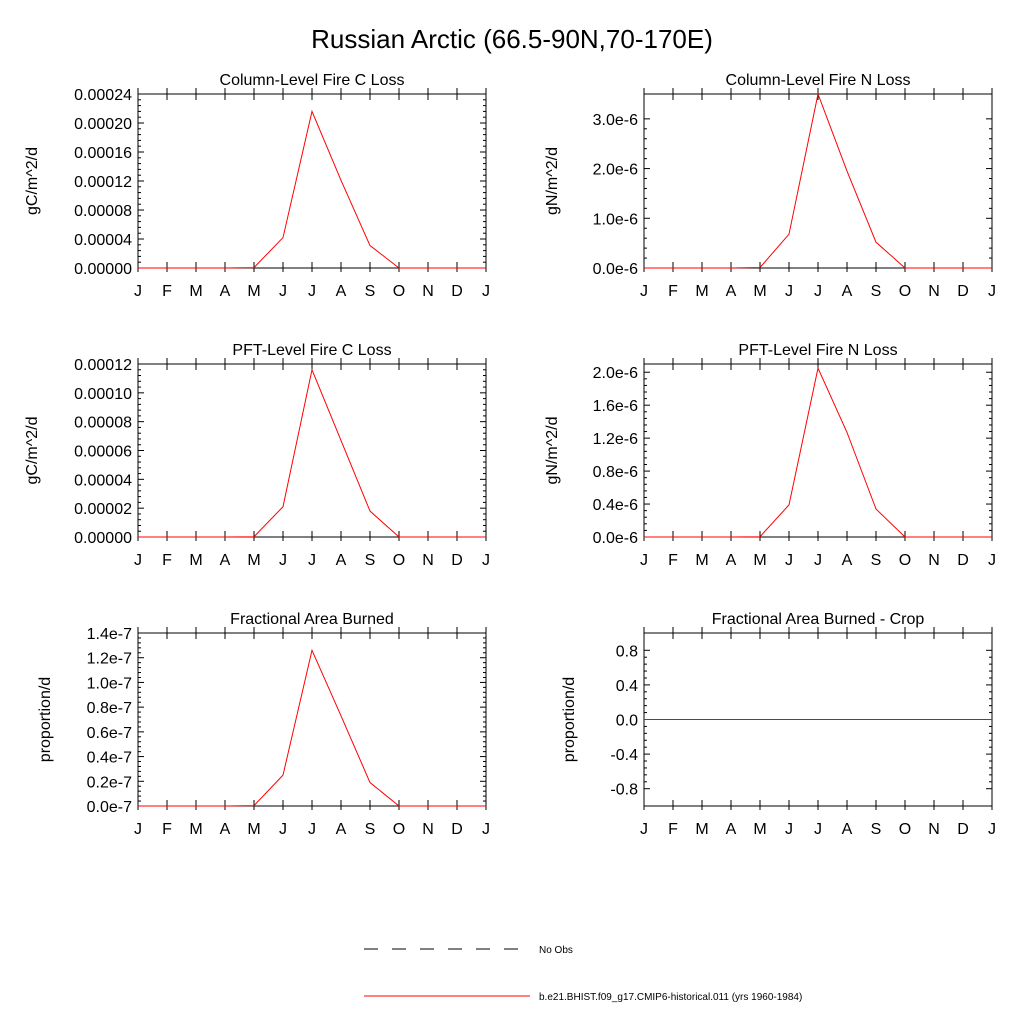 The width and height of the screenshot is (1024, 1024). I want to click on y-tick-label: 1.4e-7, so click(109, 634).